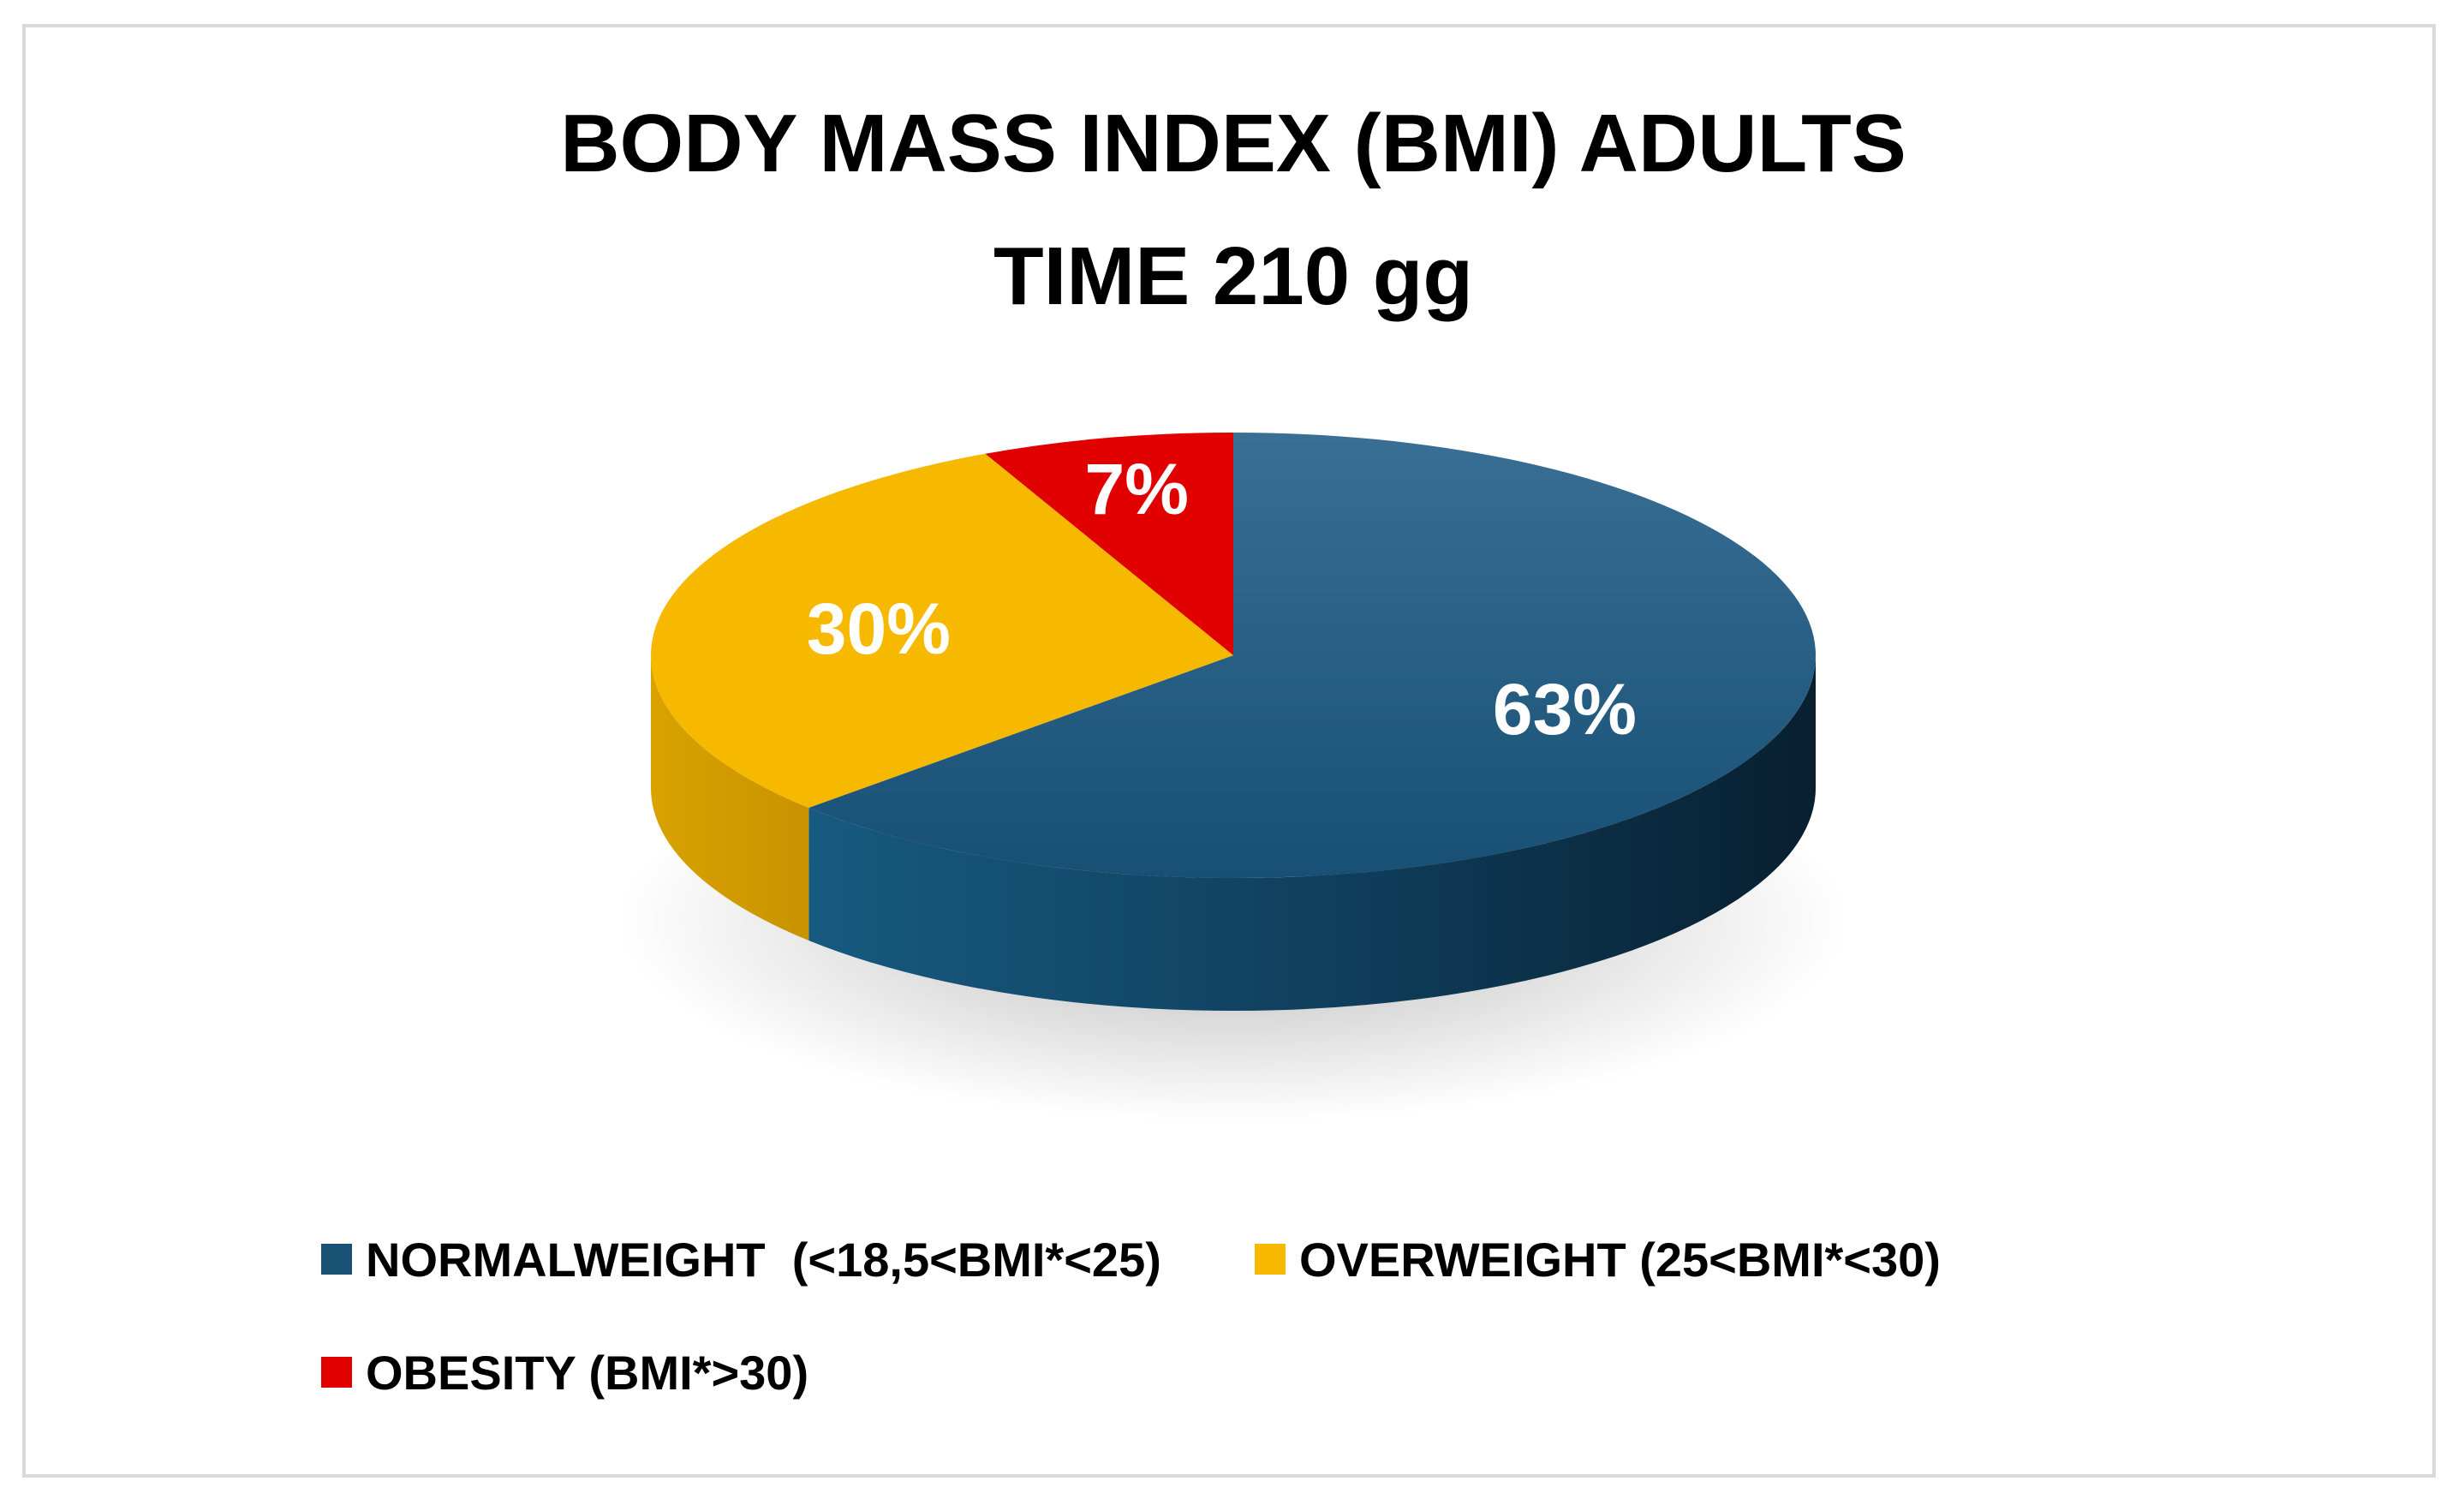 This screenshot has height=1505, width=2464. What do you see at coordinates (1233, 143) in the screenshot?
I see `chart-title: BODY MASS INDEX (BMI) ADULTS` at bounding box center [1233, 143].